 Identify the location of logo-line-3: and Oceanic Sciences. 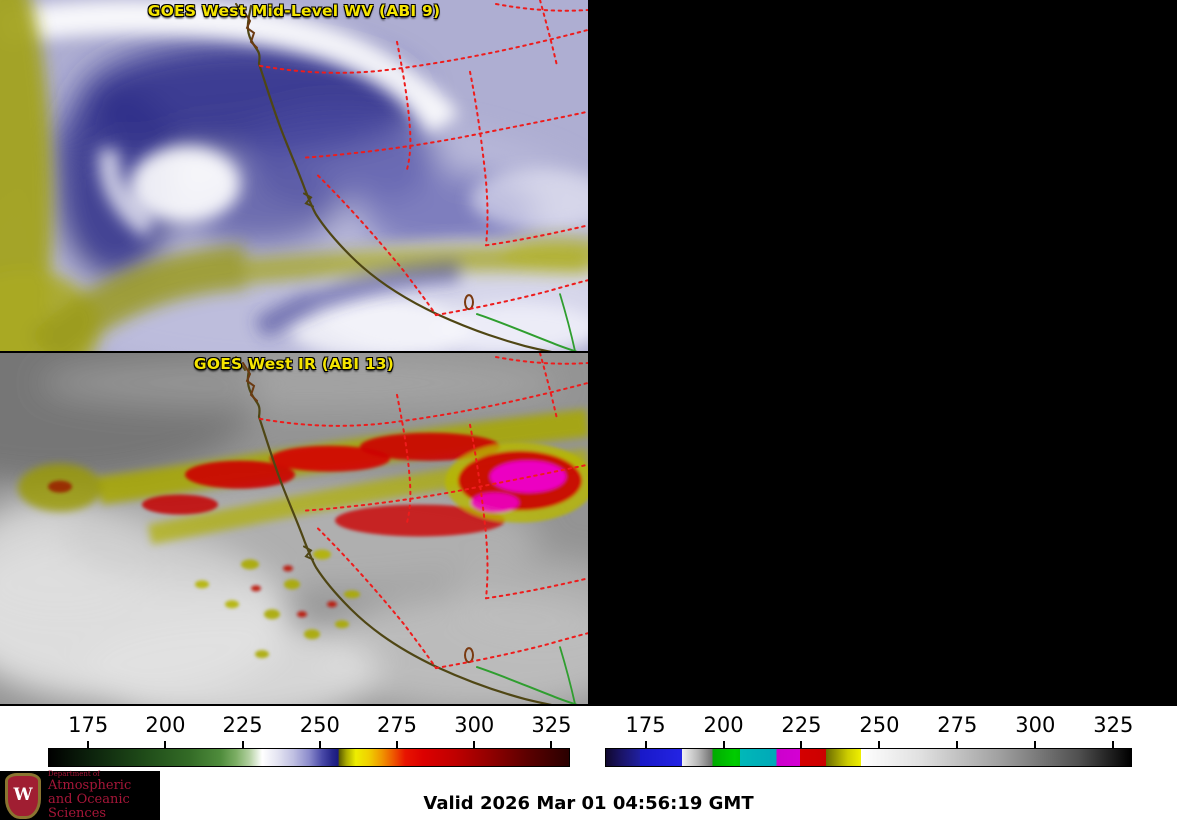
(89, 806).